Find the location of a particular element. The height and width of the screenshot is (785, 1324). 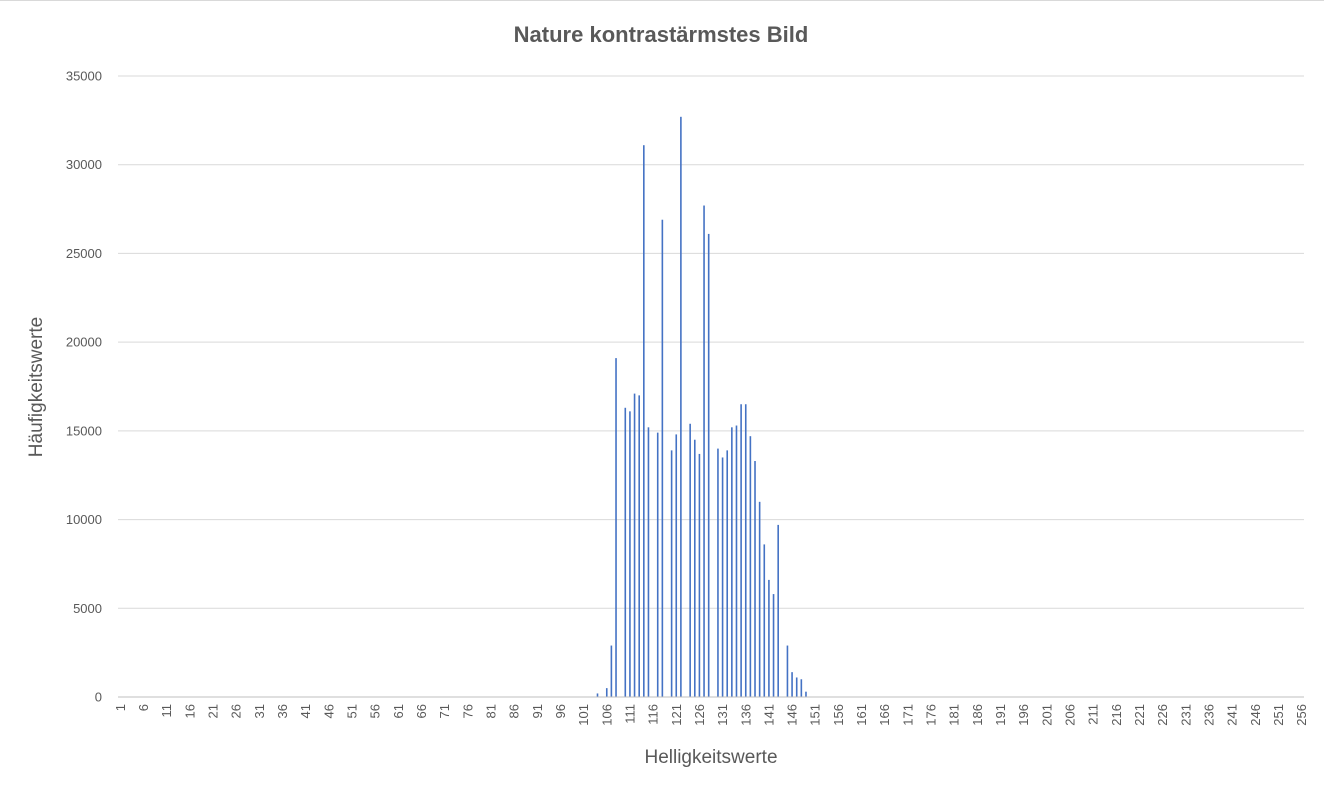

x-tick-label: 246 is located at coordinates (1255, 715).